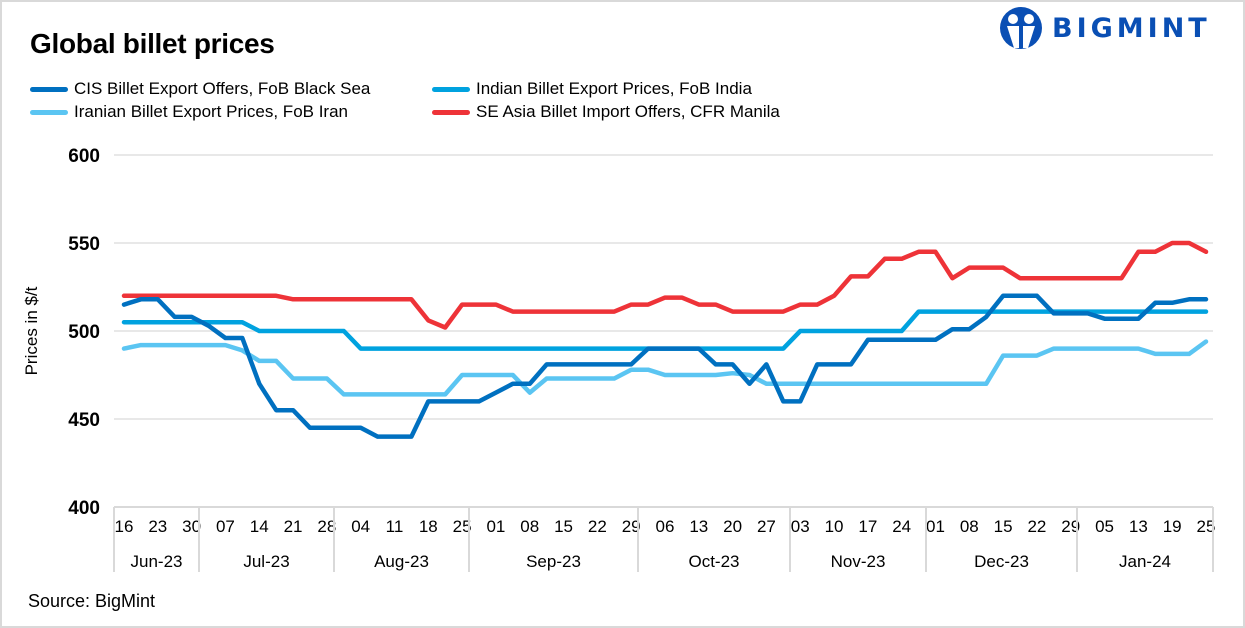 The height and width of the screenshot is (628, 1245). I want to click on x-tick-label: 10, so click(834, 526).